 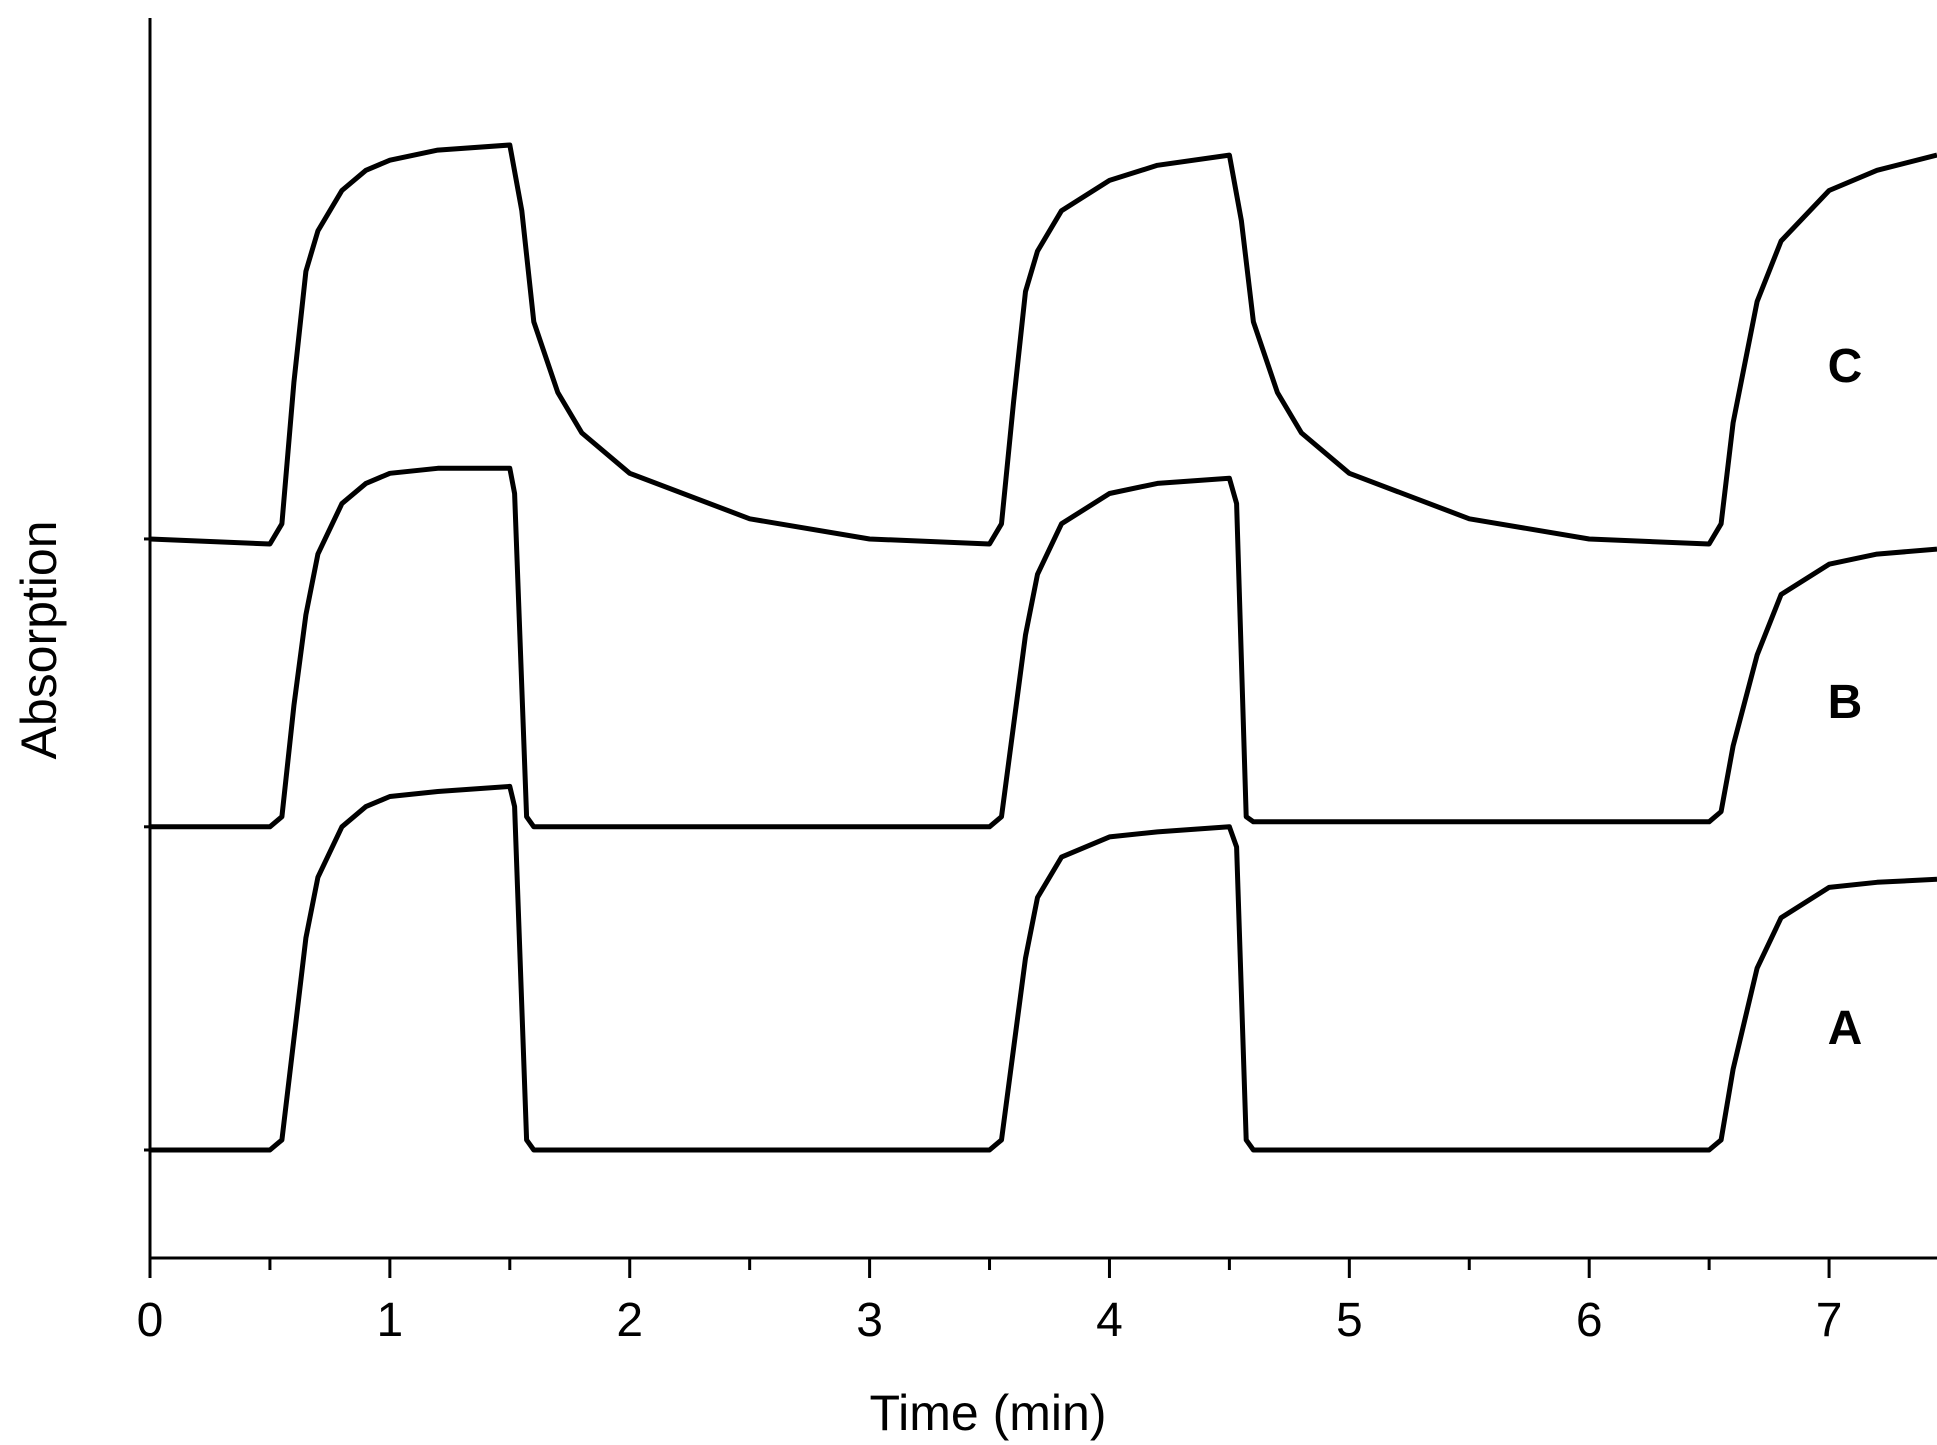 I want to click on x-tick-label: 2, so click(x=629, y=1320).